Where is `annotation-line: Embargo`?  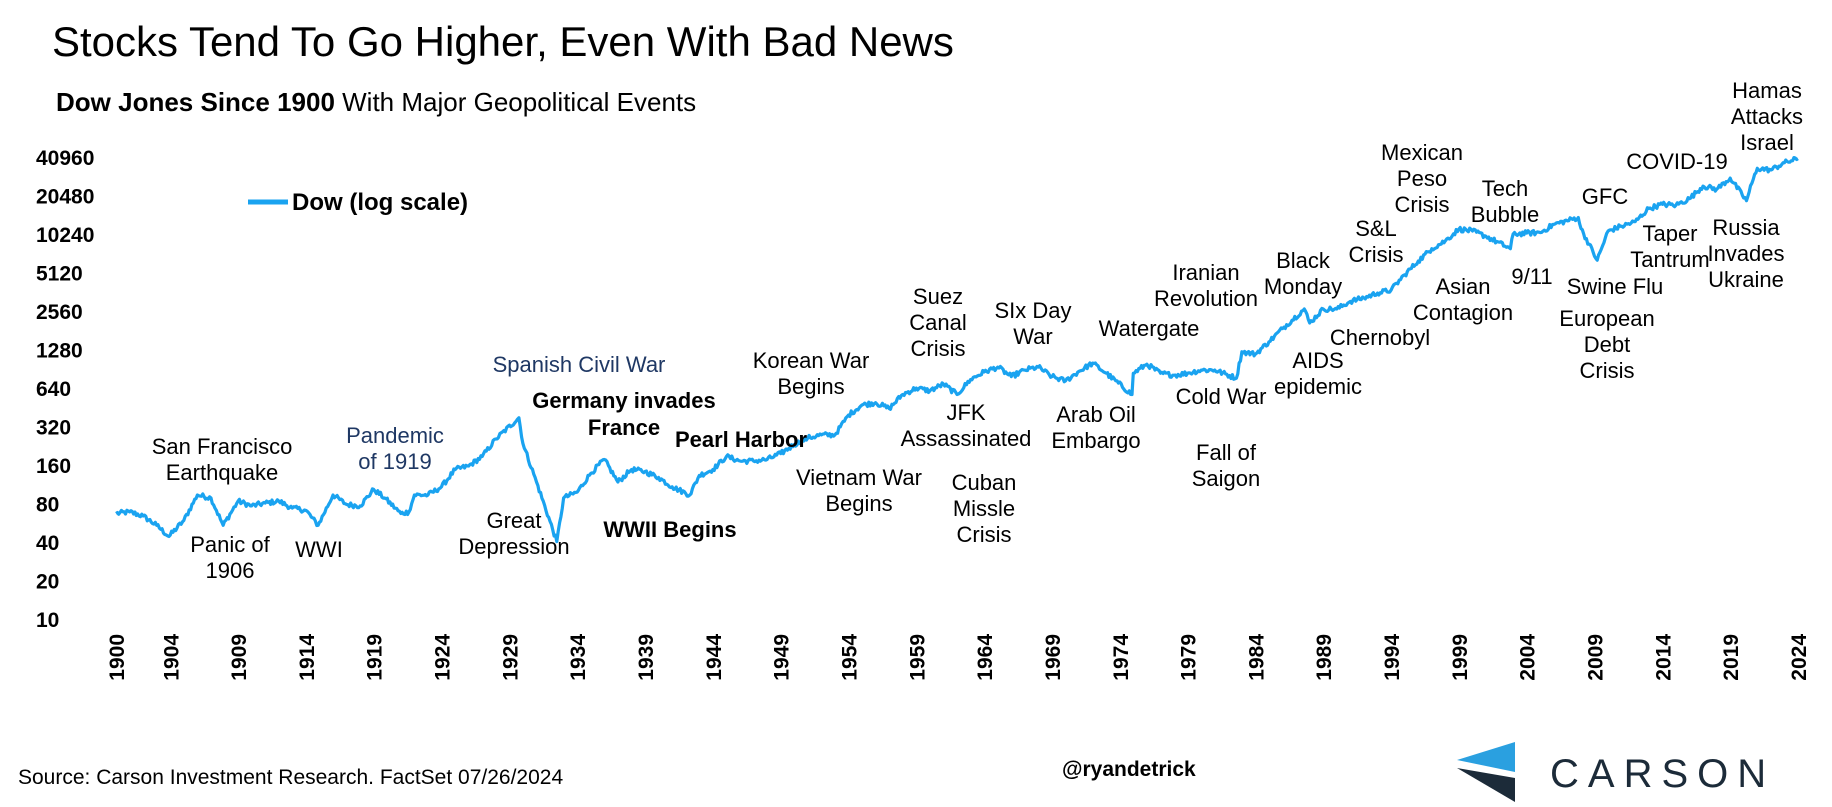
annotation-line: Embargo is located at coordinates (1095, 440).